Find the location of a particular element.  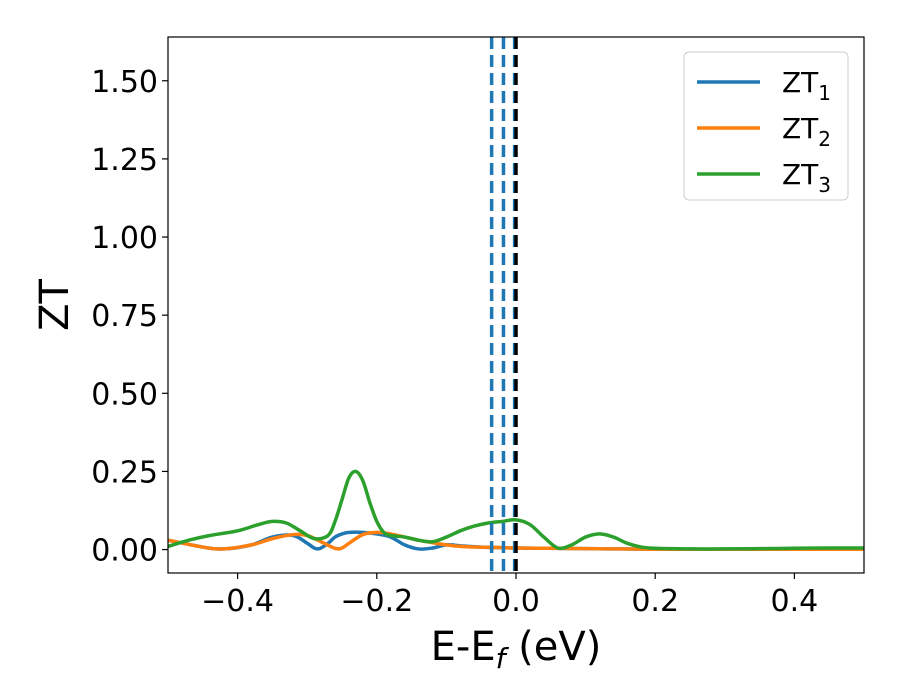

x-axis-label: E-Ef (eV) is located at coordinates (516, 649).